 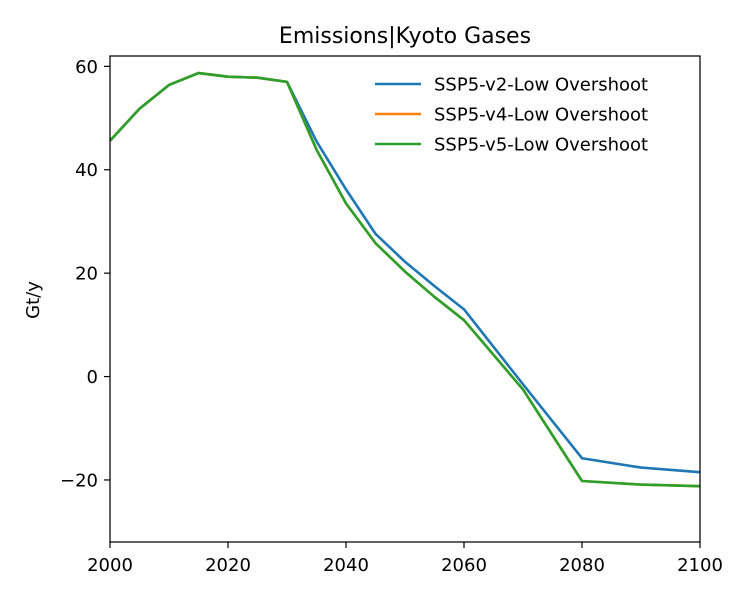 What do you see at coordinates (33, 300) in the screenshot?
I see `y-axis-label: Gt/y` at bounding box center [33, 300].